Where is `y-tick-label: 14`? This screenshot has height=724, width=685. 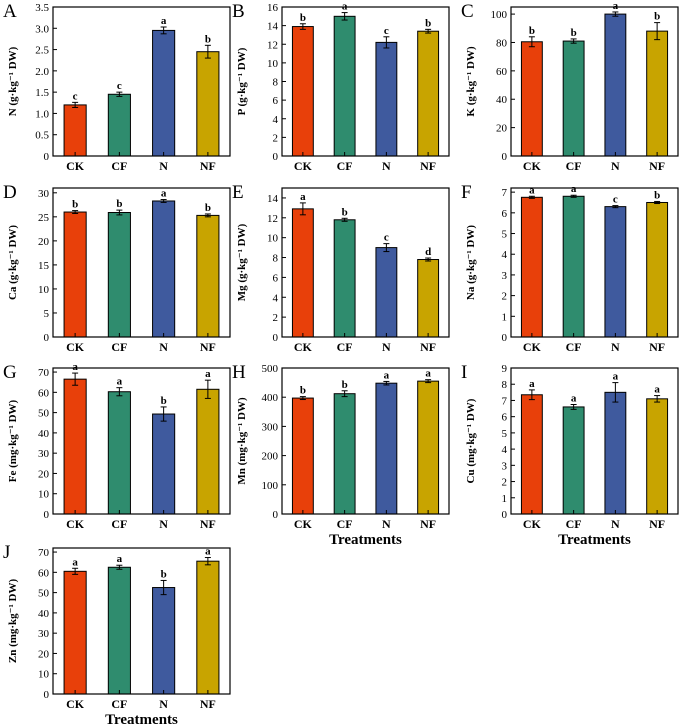 y-tick-label: 14 is located at coordinates (273, 27).